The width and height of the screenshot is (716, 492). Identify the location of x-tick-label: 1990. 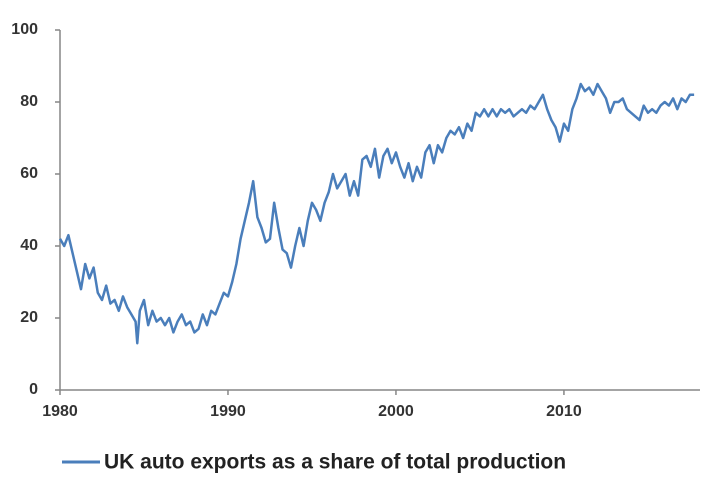
(228, 411).